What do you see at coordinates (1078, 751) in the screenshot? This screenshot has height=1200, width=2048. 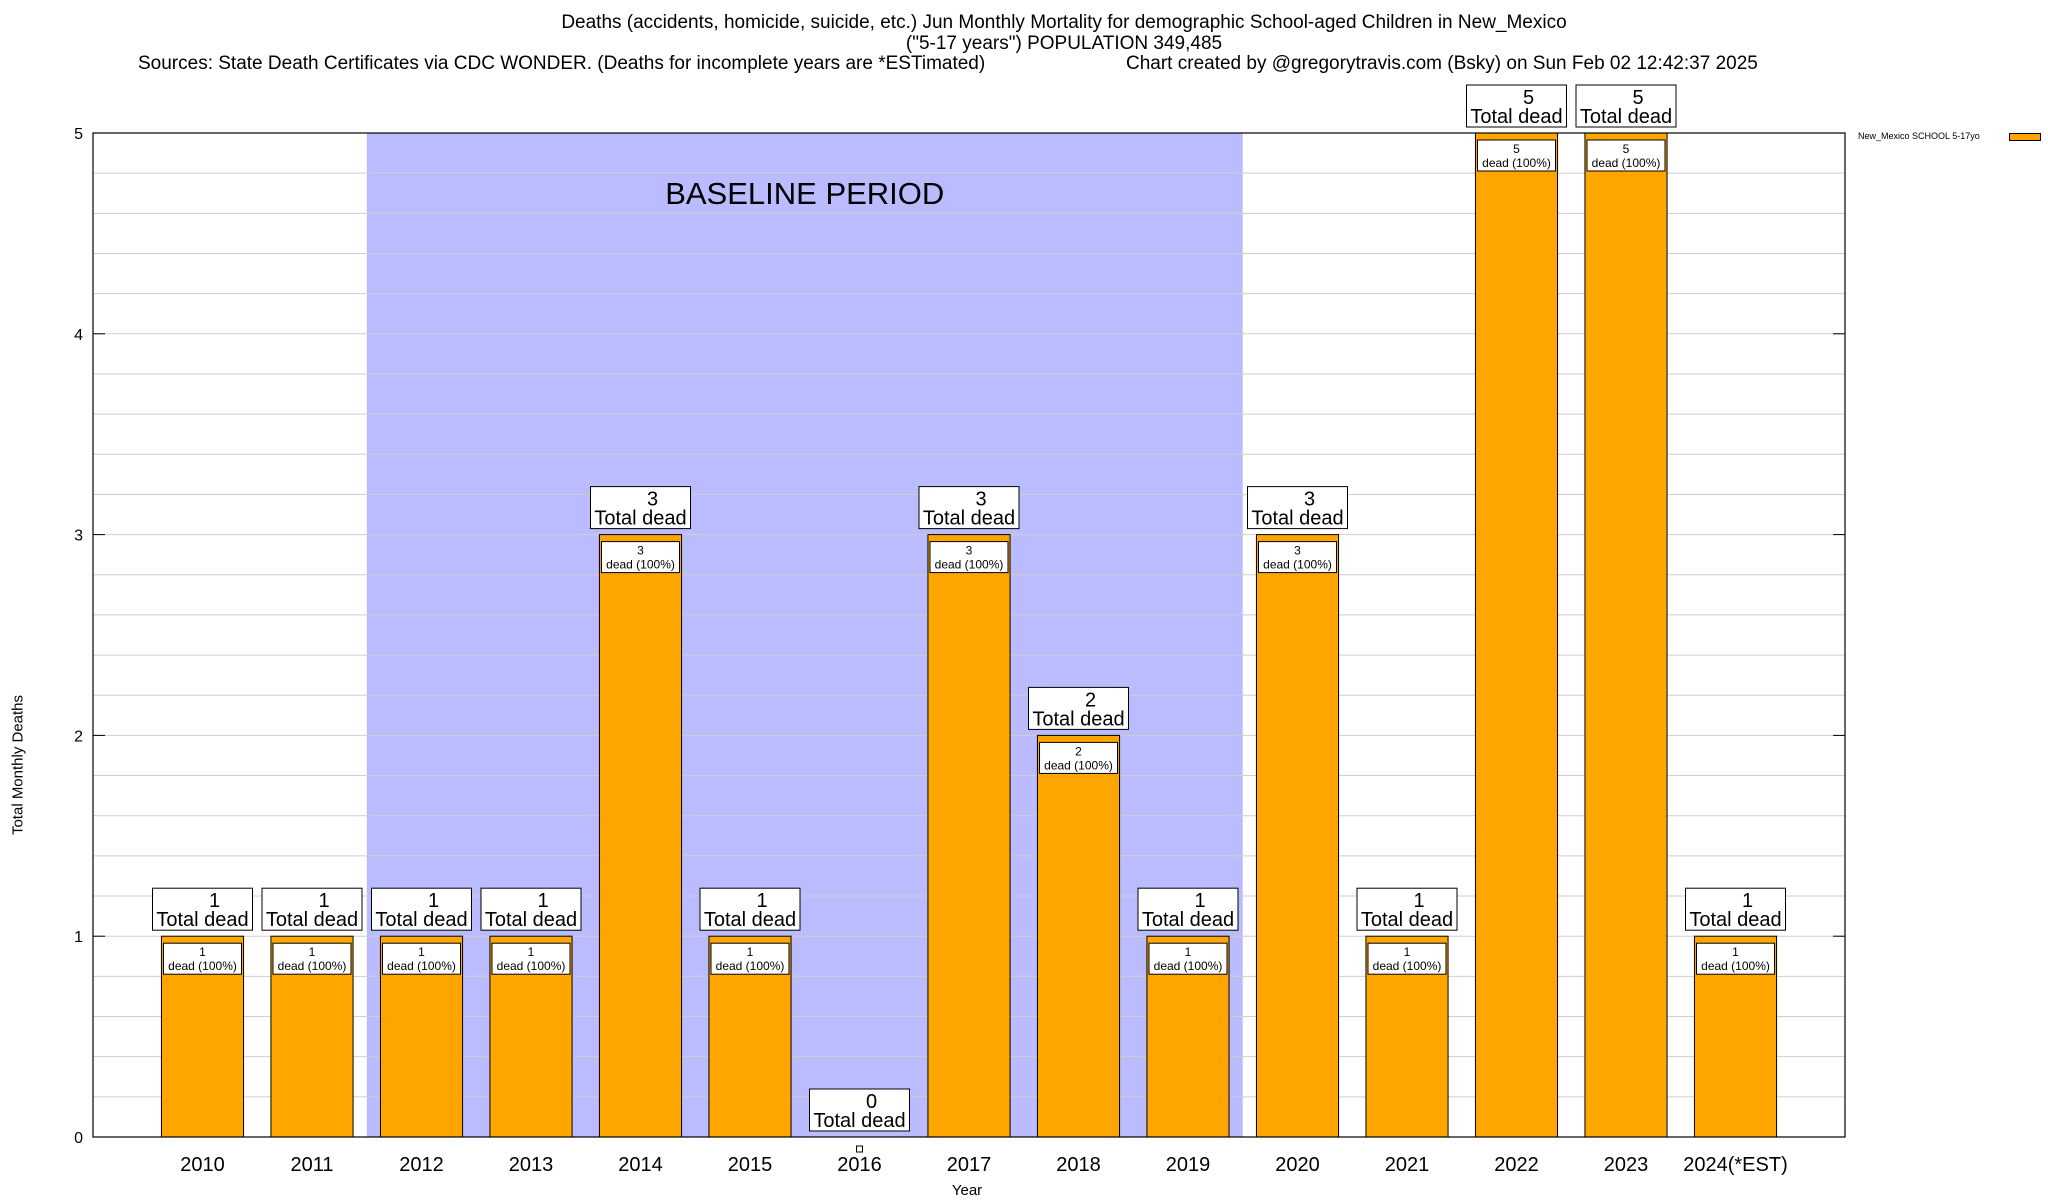 I see `bar-inner-value: 2` at bounding box center [1078, 751].